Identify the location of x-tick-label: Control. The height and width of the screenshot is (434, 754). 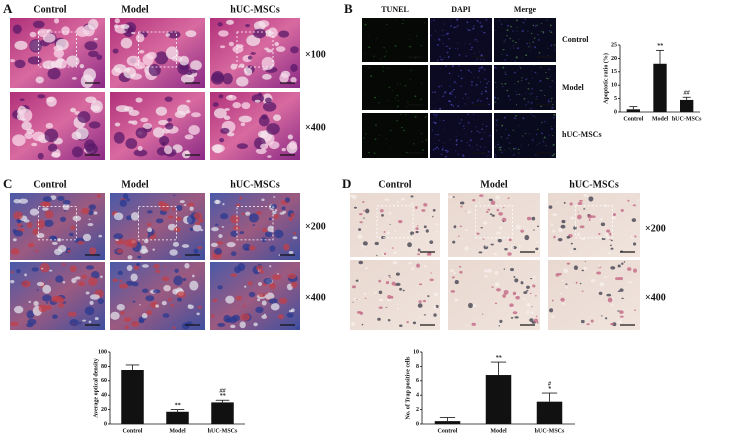
(633, 119).